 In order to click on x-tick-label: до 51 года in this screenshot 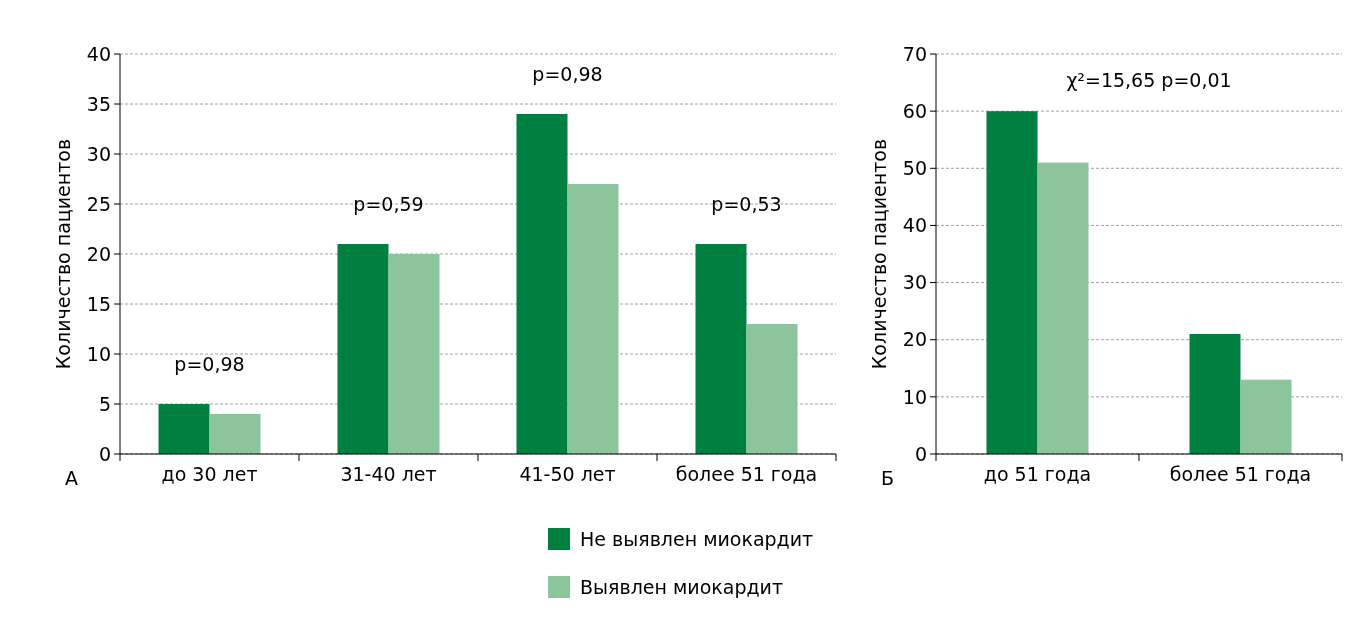, I will do `click(1037, 474)`.